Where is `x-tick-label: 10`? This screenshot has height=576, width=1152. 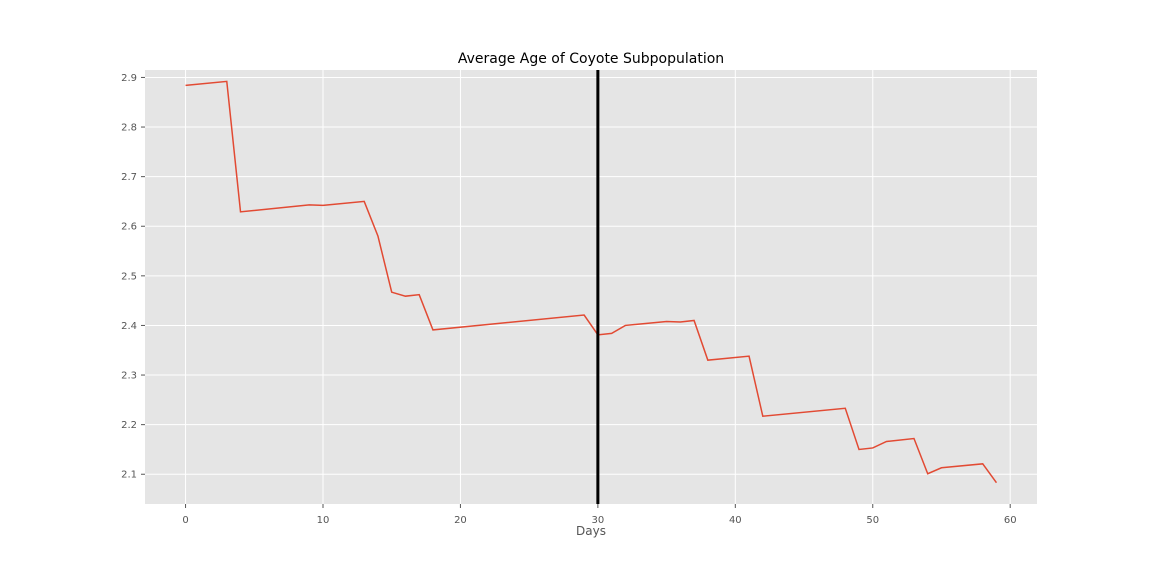
x-tick-label: 10 is located at coordinates (323, 520).